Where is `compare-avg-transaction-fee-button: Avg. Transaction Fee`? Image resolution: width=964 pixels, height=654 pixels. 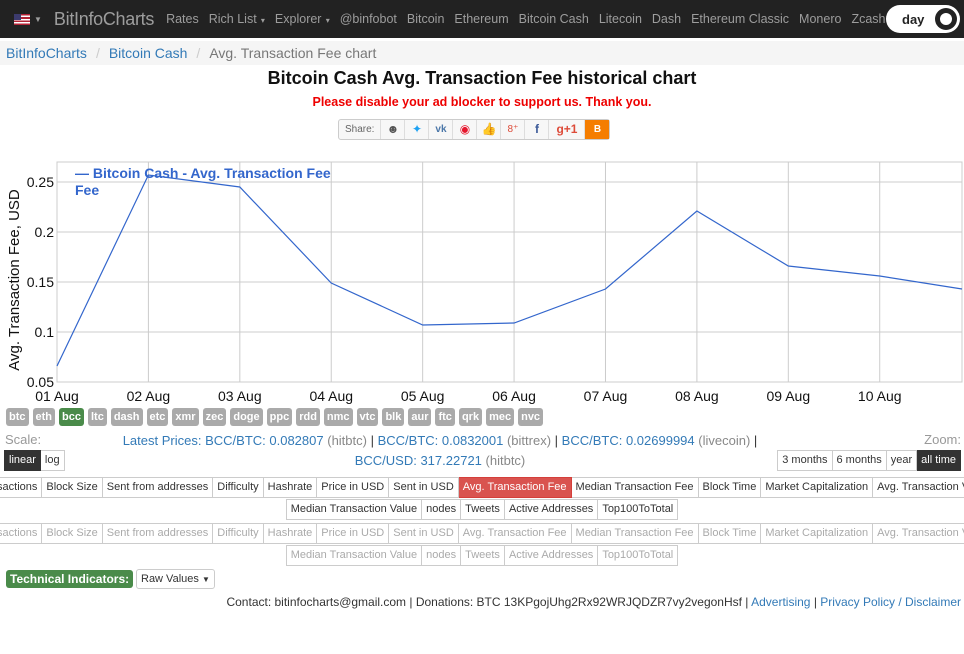 compare-avg-transaction-fee-button: Avg. Transaction Fee is located at coordinates (515, 533).